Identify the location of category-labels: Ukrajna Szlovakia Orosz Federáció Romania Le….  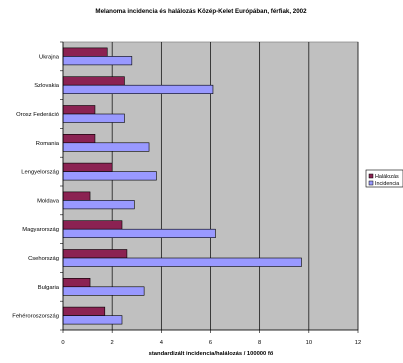
(35, 186).